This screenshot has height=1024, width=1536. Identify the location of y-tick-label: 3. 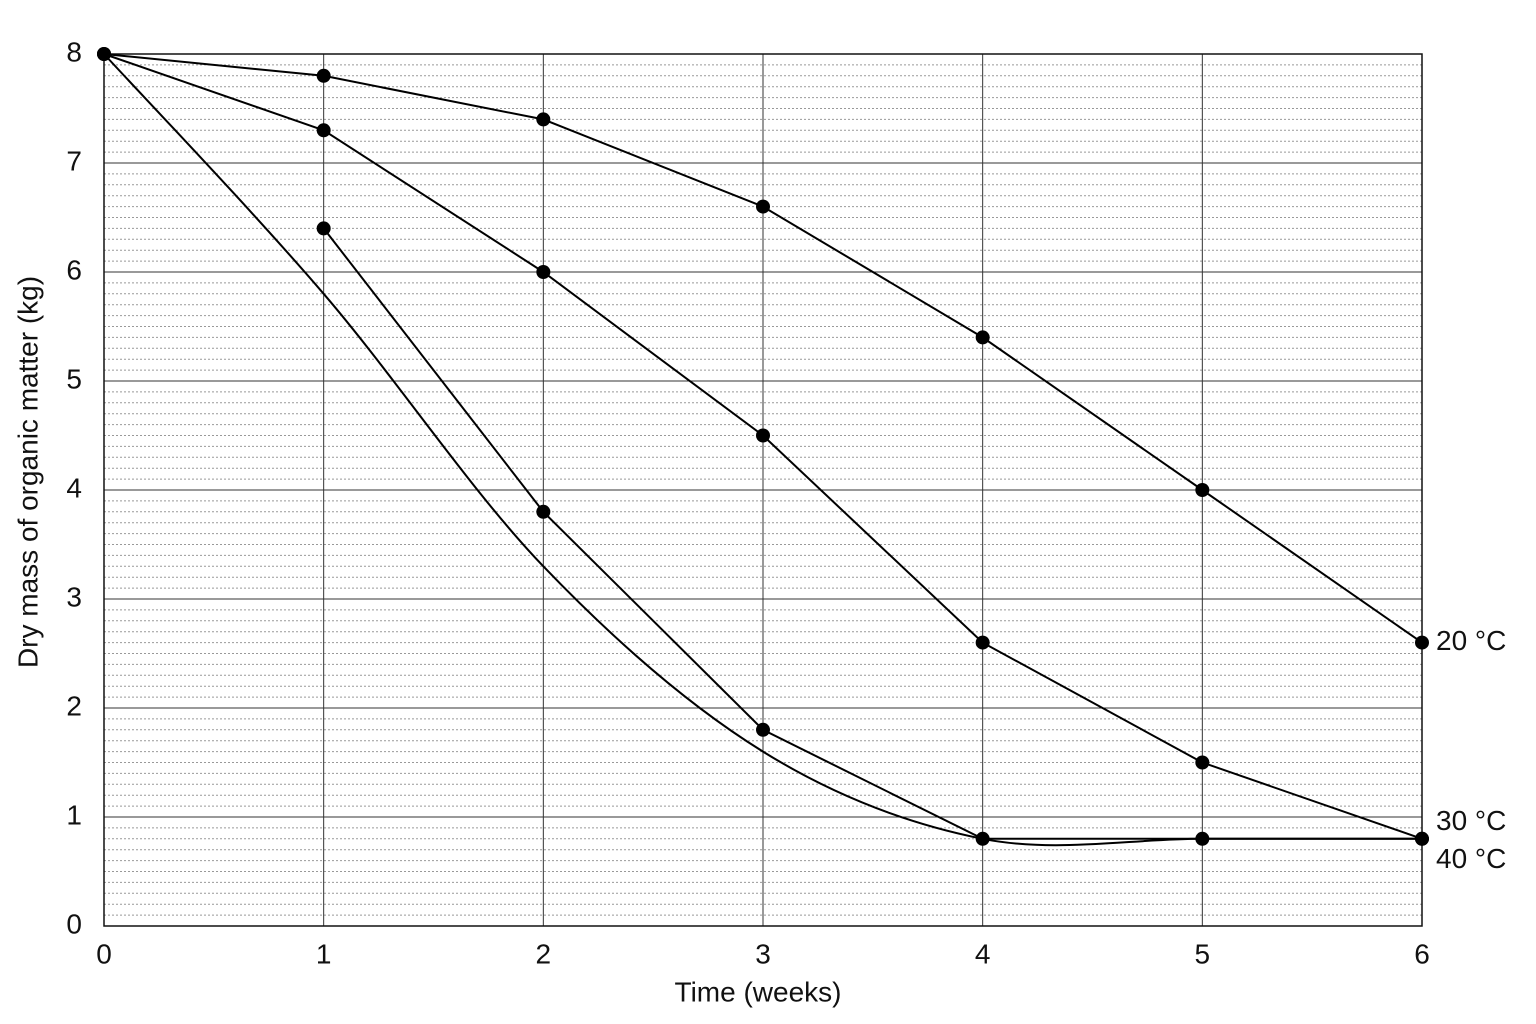
(74, 596).